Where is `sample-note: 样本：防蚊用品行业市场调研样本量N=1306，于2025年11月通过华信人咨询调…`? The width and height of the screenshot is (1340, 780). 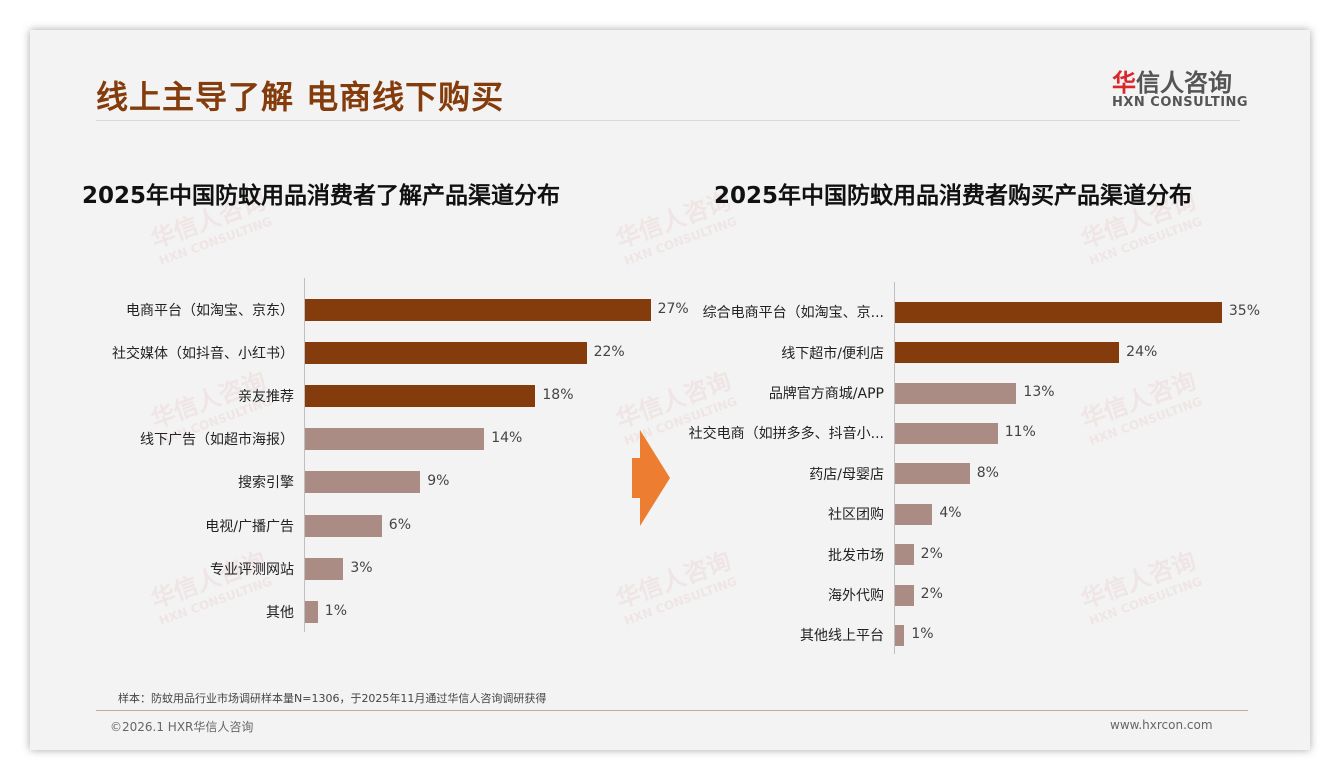
sample-note: 样本：防蚊用品行业市场调研样本量N=1306，于2025年11月通过华信人咨询调… is located at coordinates (332, 698).